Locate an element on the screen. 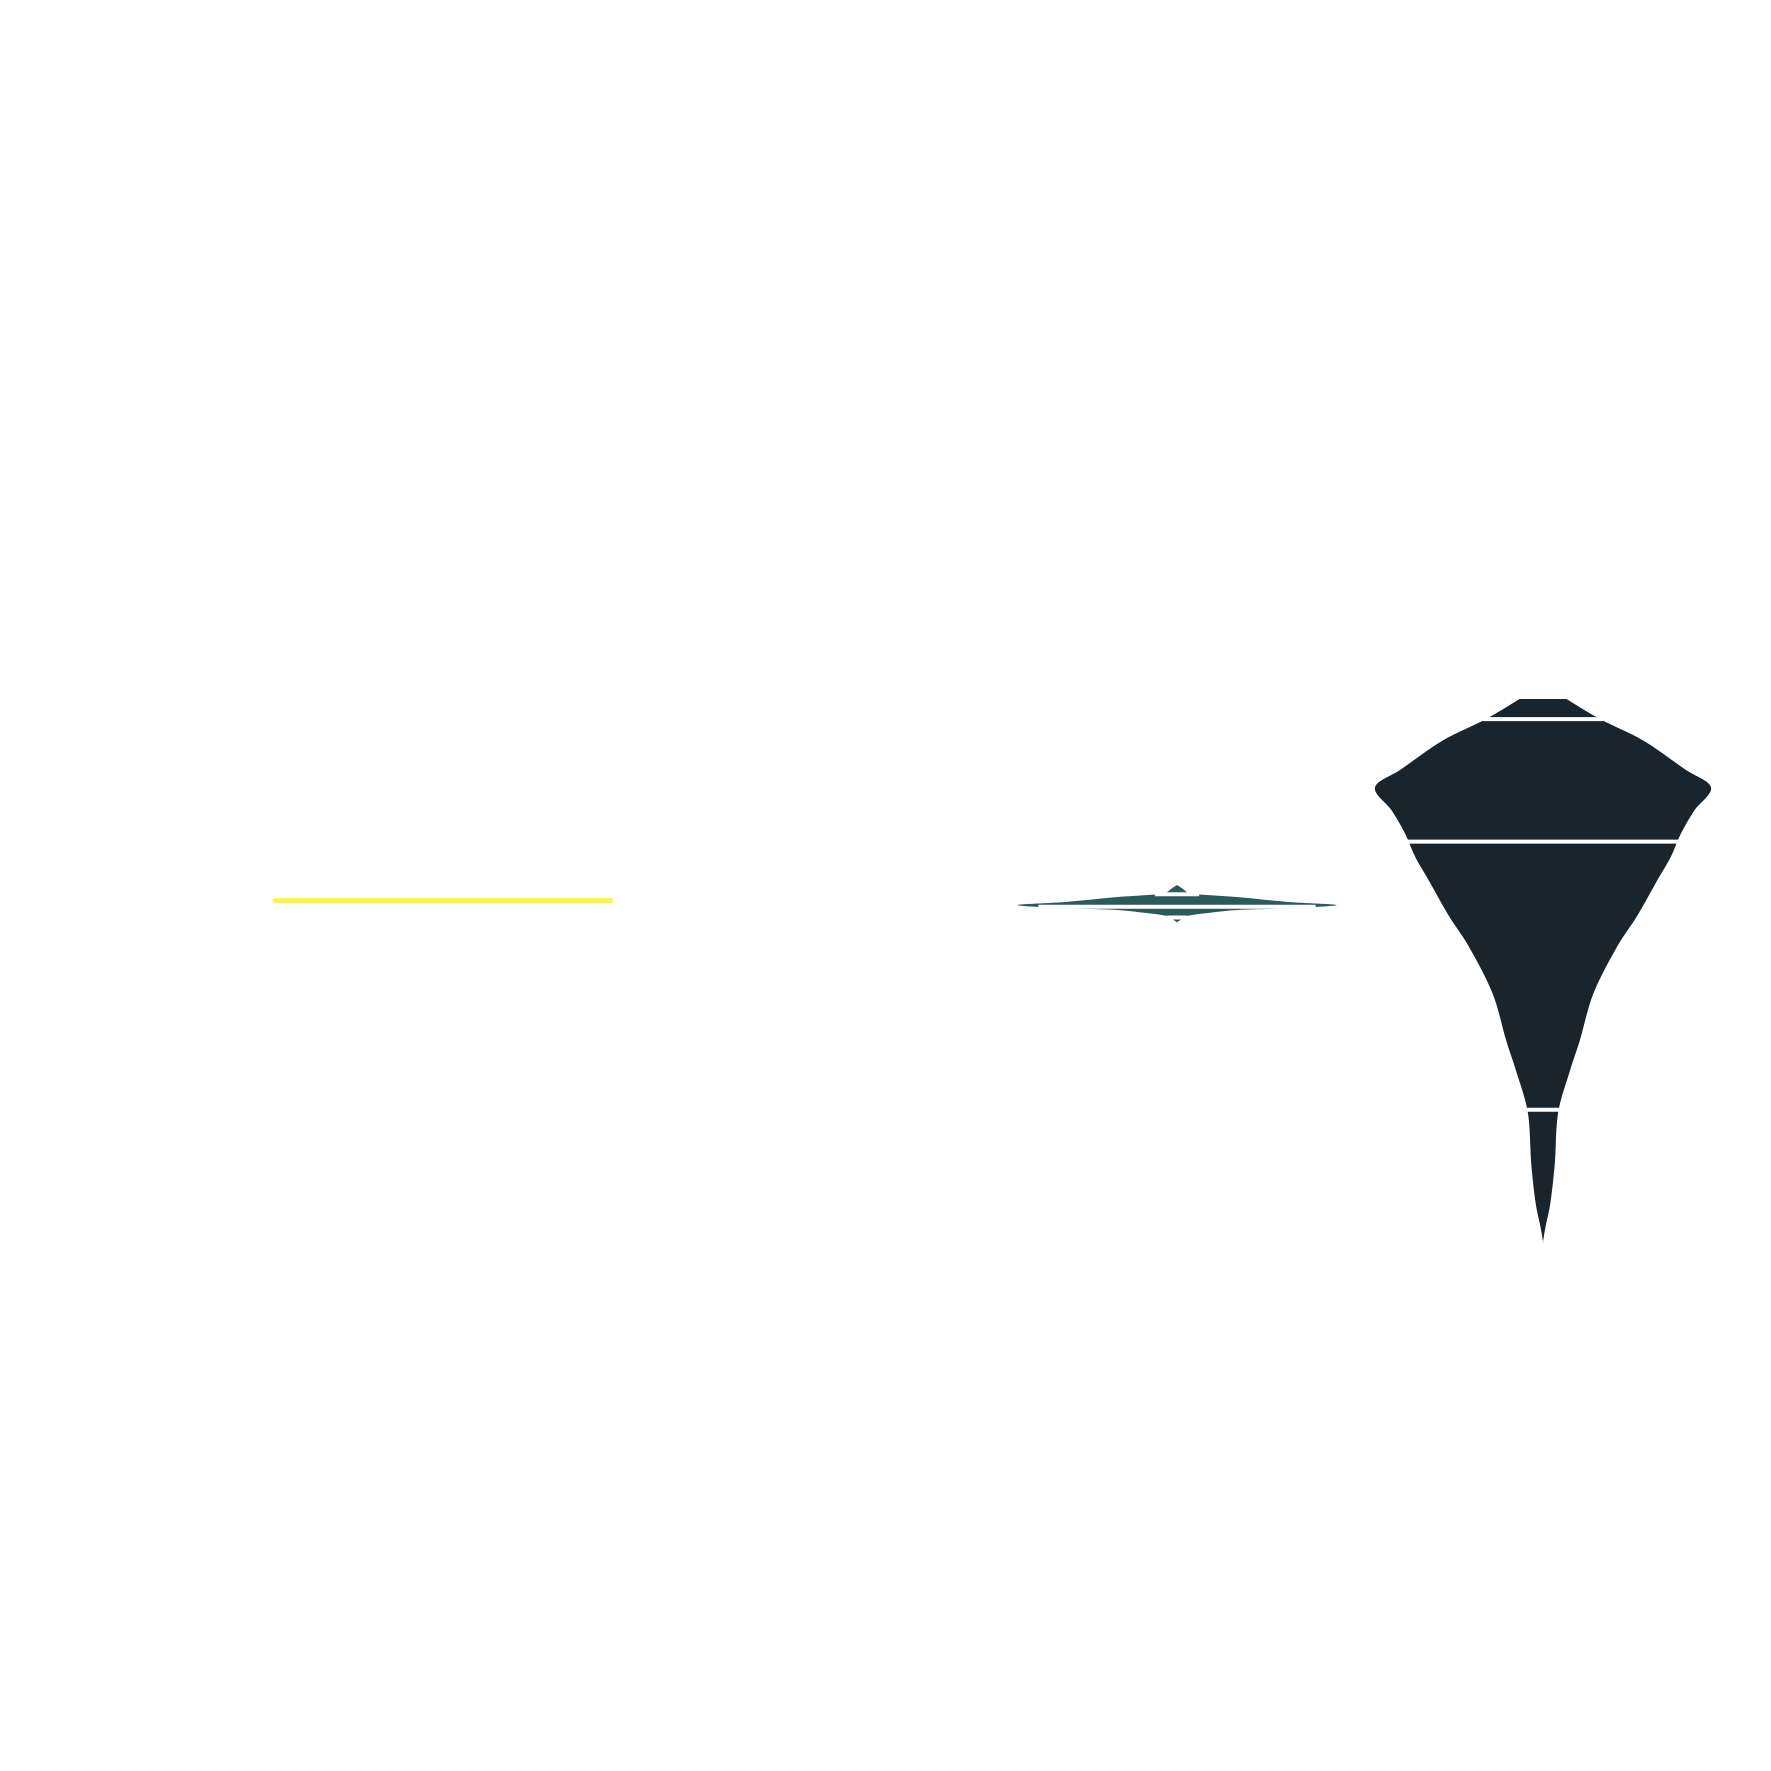 The image size is (1771, 1771). quantile-lines-group is located at coordinates (1359, 914).